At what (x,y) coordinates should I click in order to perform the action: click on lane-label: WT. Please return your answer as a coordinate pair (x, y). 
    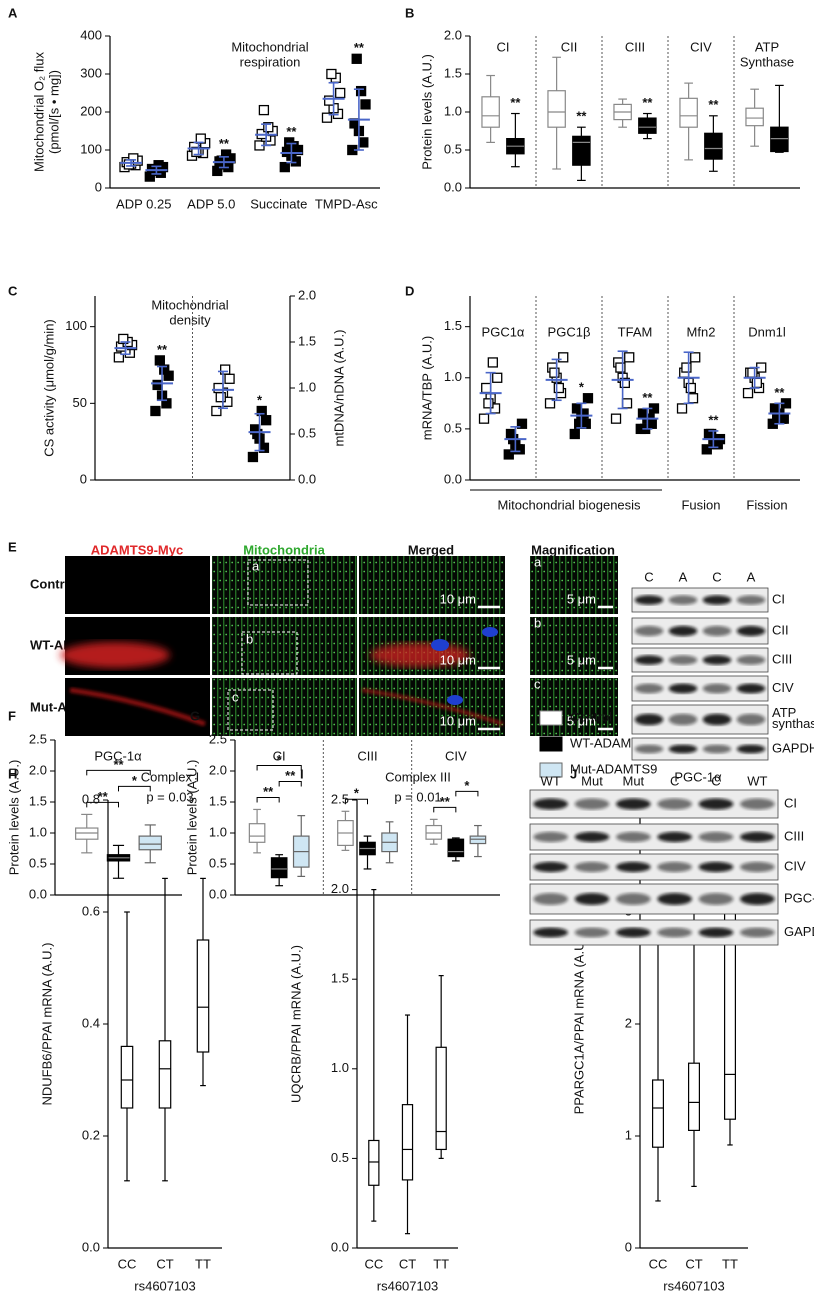
    Looking at the image, I should click on (551, 780).